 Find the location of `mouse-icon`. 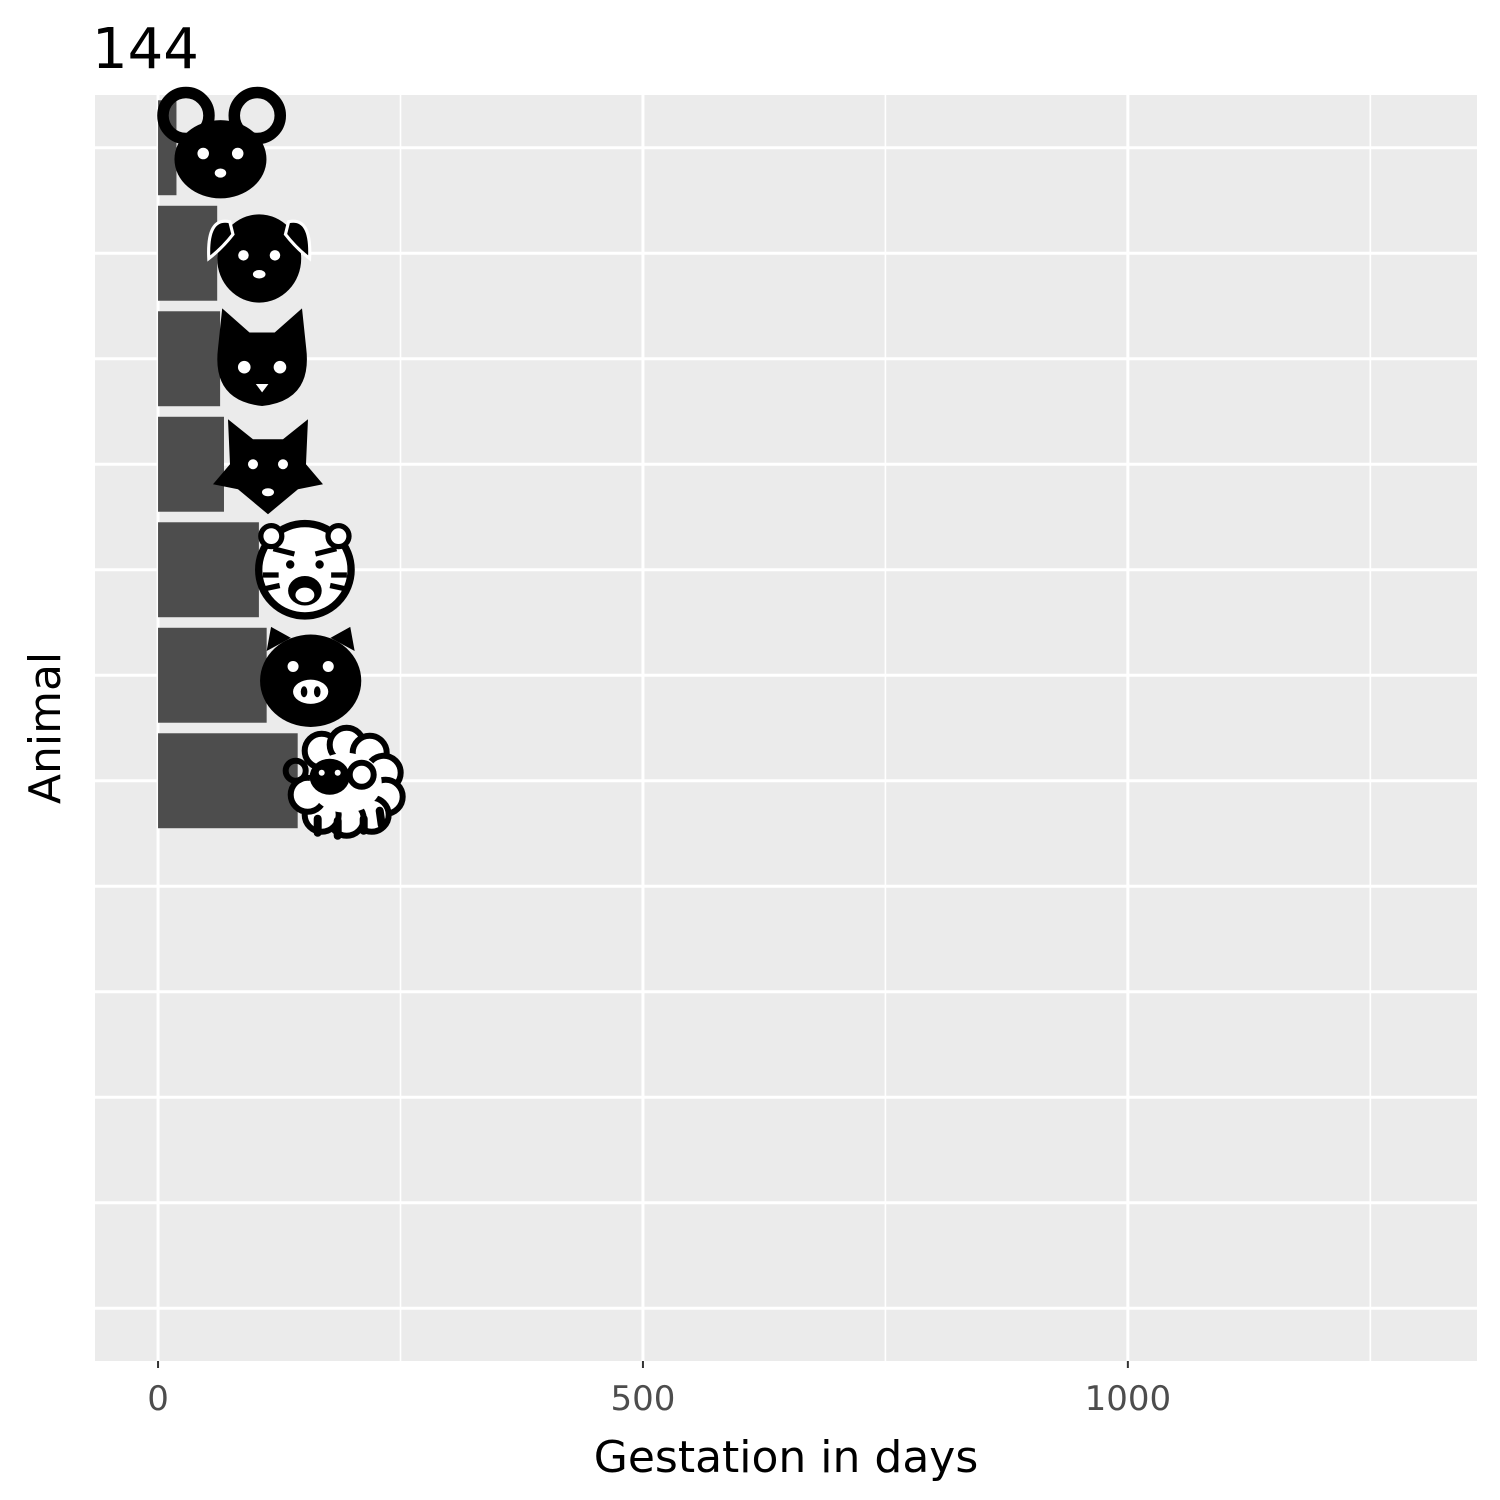

mouse-icon is located at coordinates (222, 142).